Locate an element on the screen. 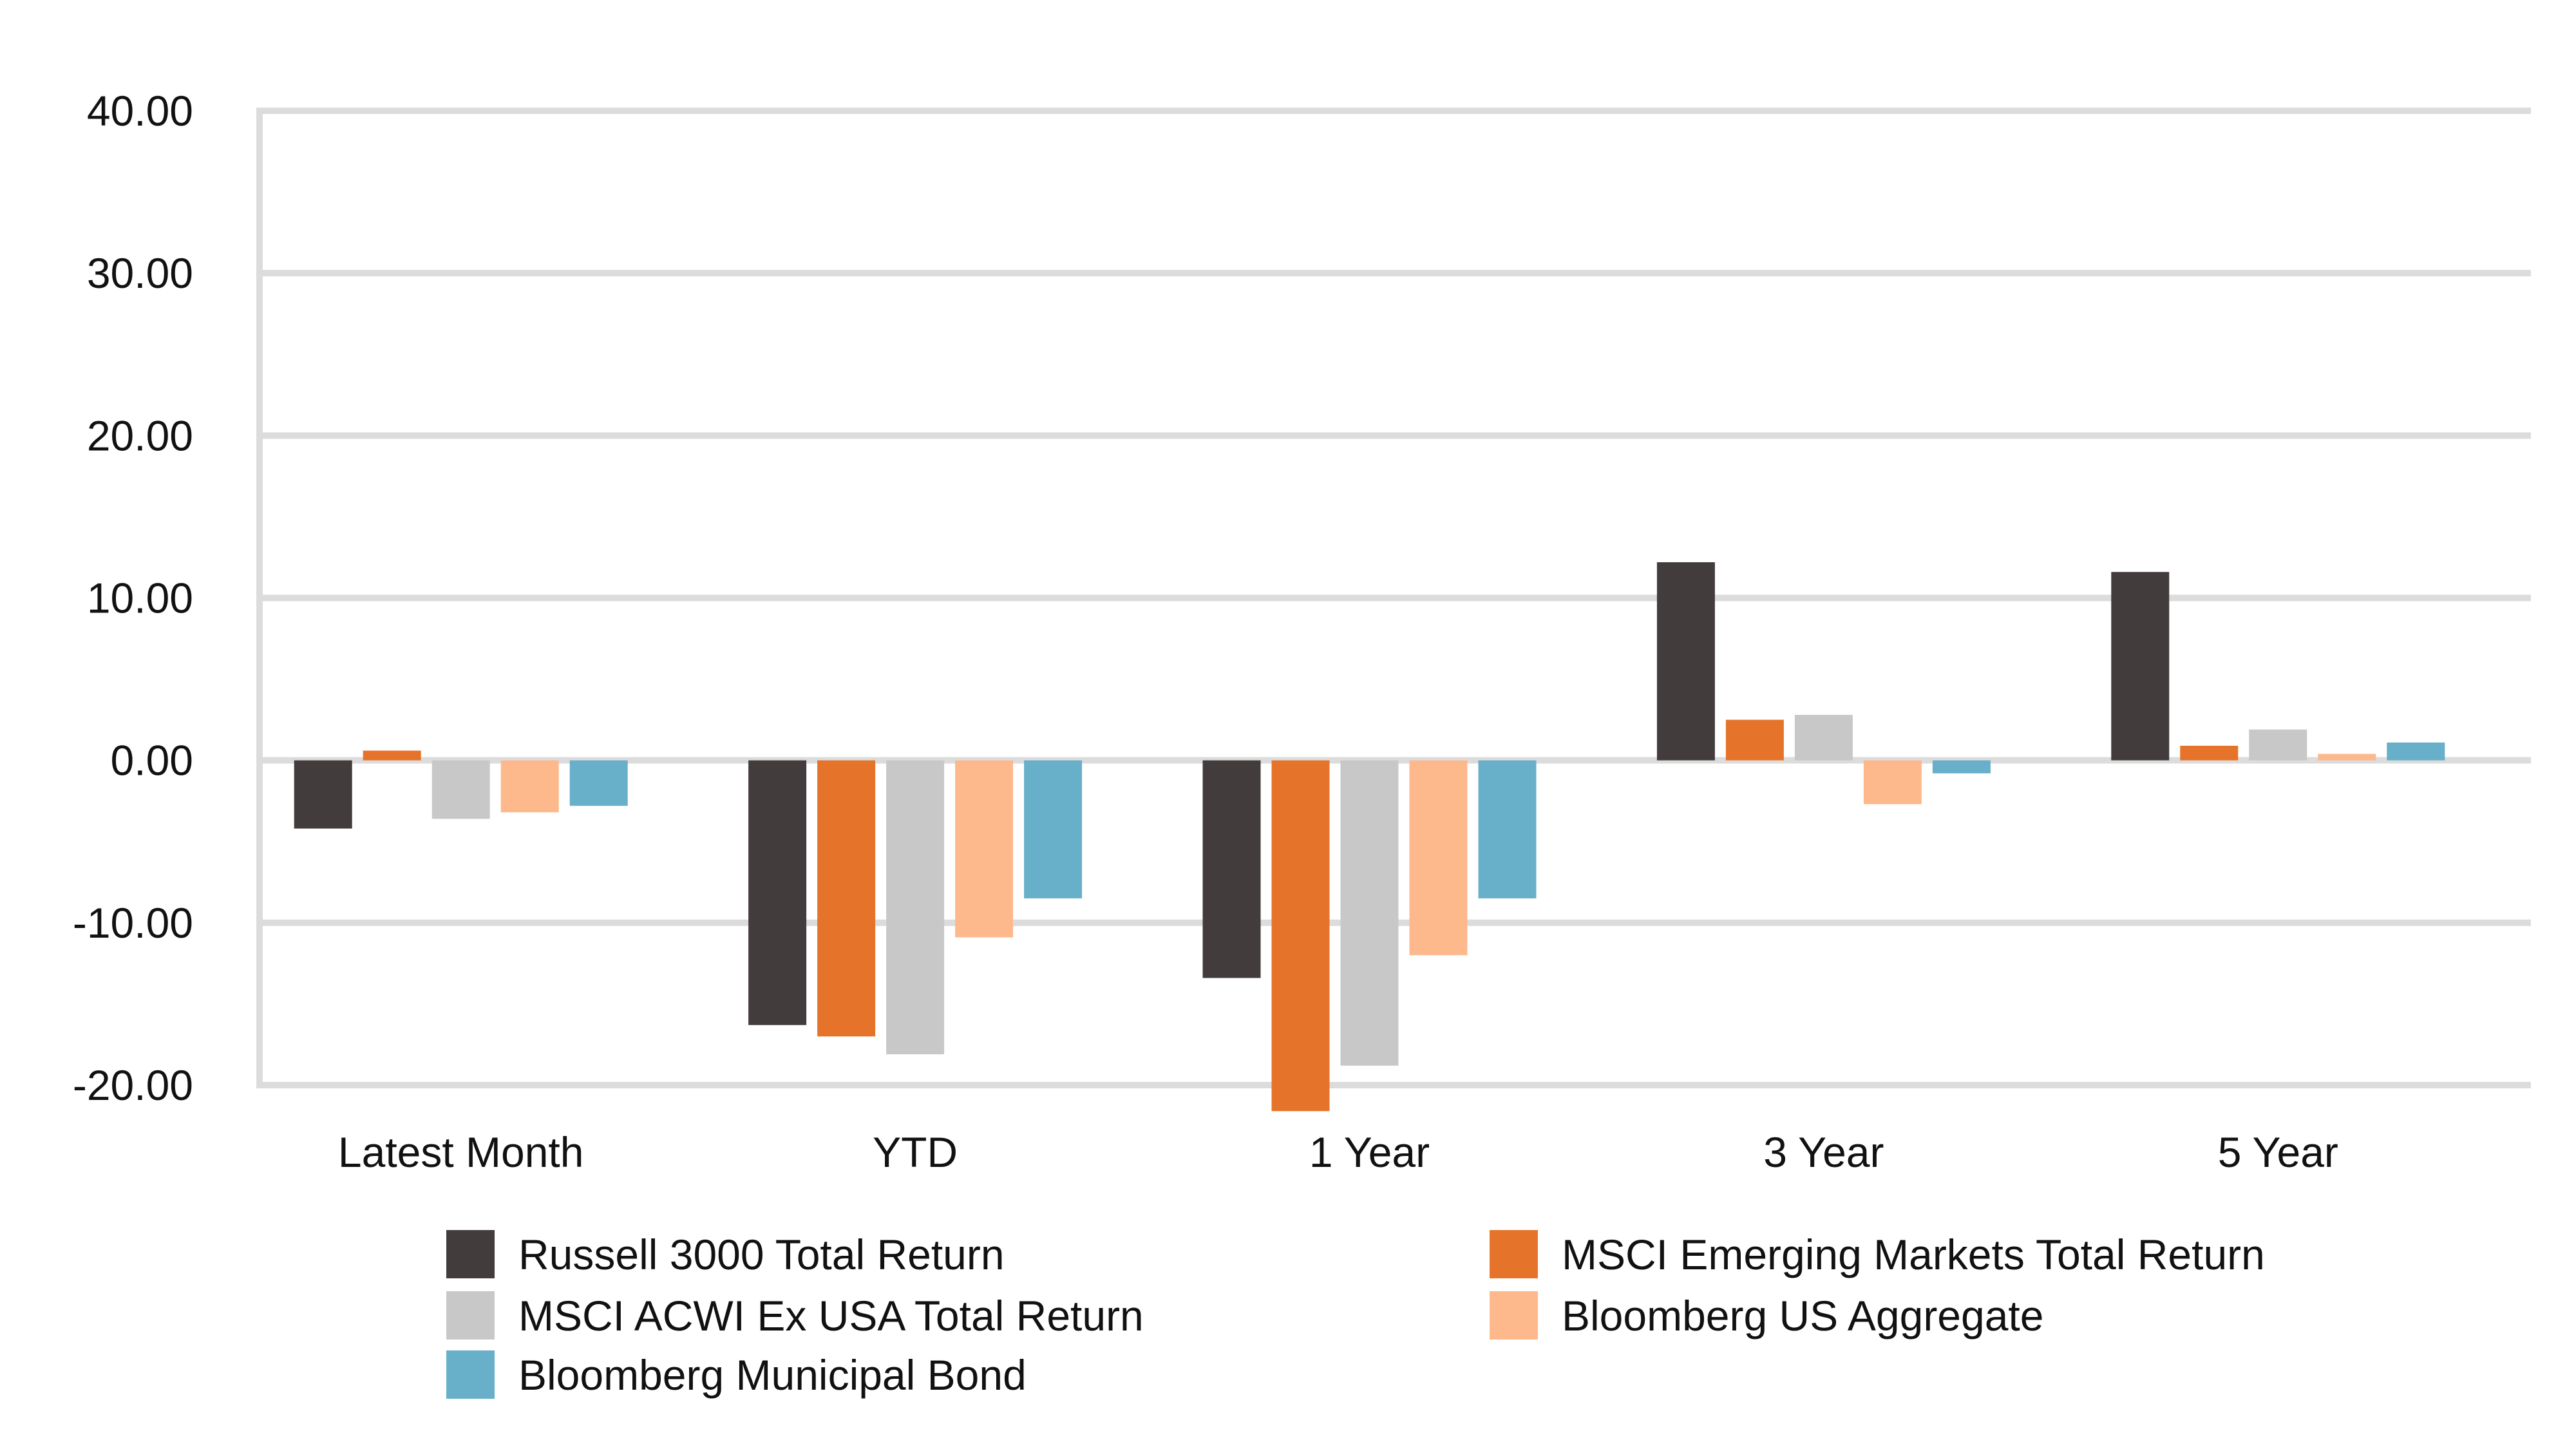 This screenshot has height=1449, width=2576. legend-item: MSCI Emerging Markets Total Return is located at coordinates (1878, 1254).